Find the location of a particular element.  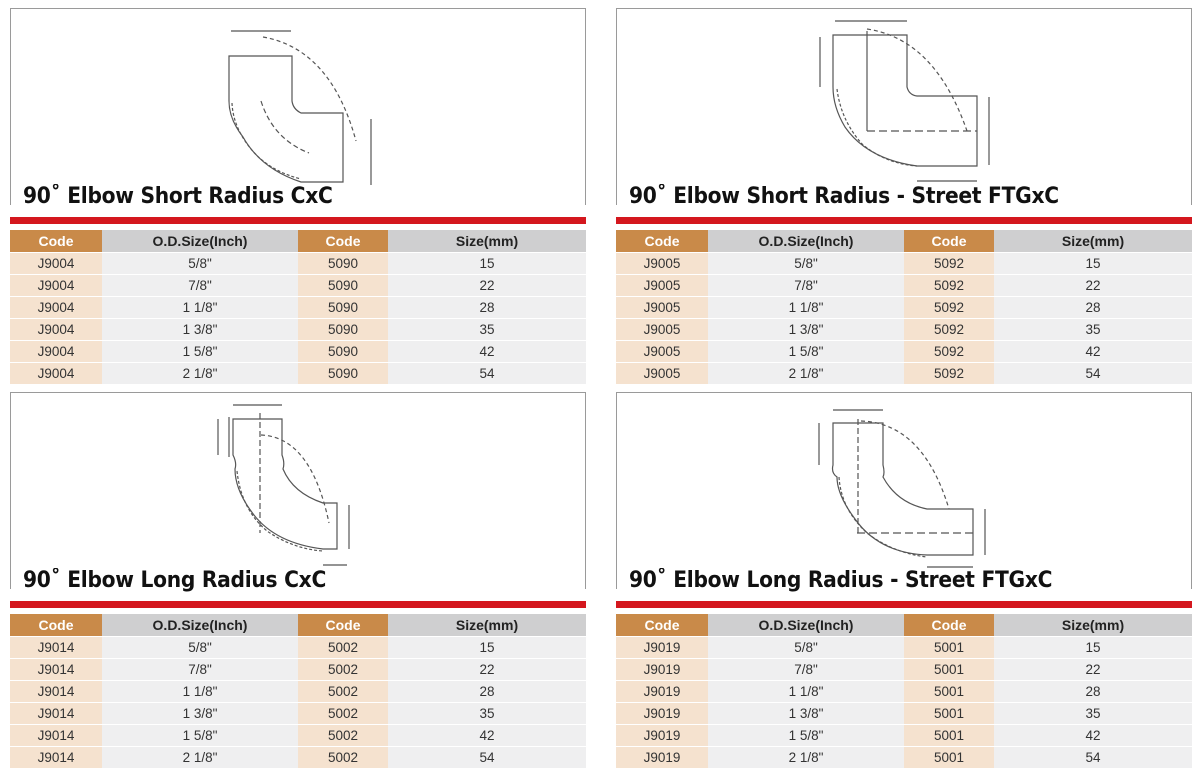

table-row: J9004 1 1/8" 5090 28 is located at coordinates (298, 307).